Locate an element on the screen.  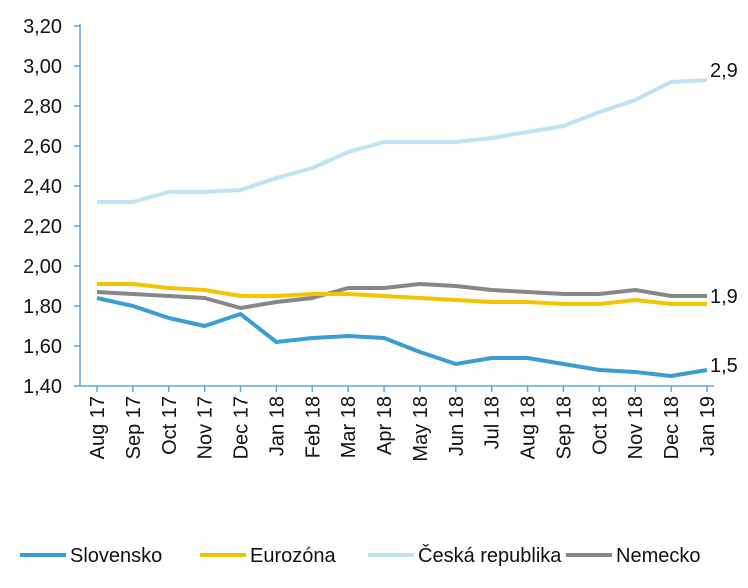
legend-label: Eurozóna is located at coordinates (293, 556).